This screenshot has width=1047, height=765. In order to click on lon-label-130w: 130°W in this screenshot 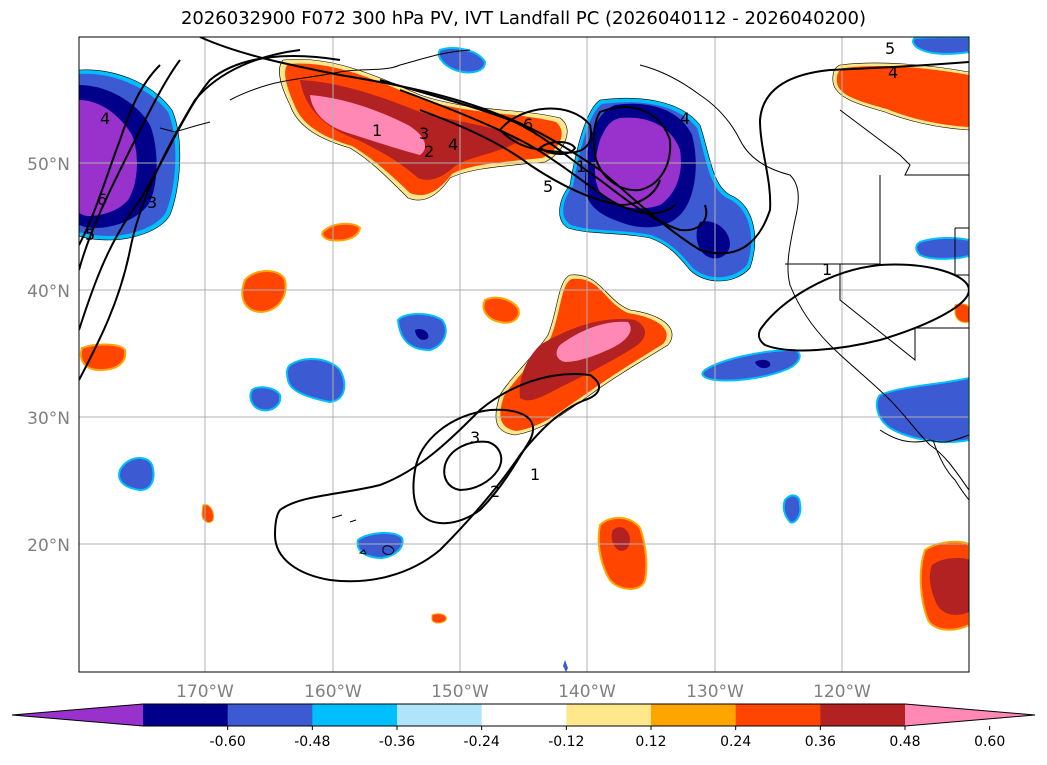, I will do `click(715, 692)`.